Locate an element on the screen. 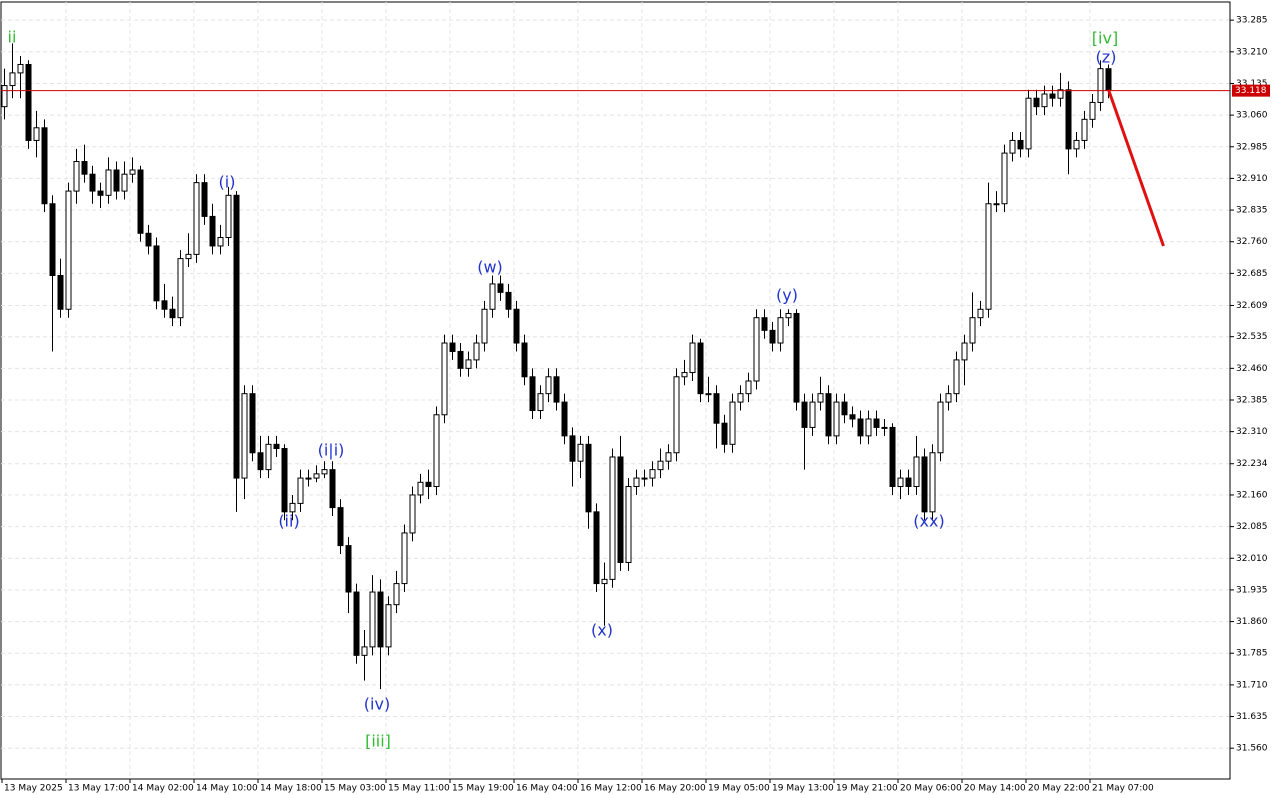 Image resolution: width=1280 pixels, height=800 pixels. x-tick-label: 16 May 20:00 is located at coordinates (675, 789).